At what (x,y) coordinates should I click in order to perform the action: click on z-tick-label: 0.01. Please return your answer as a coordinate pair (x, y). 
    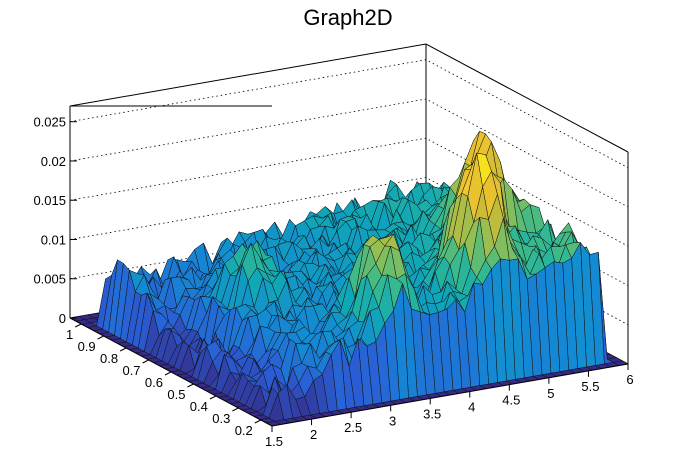
    Looking at the image, I should click on (53, 239).